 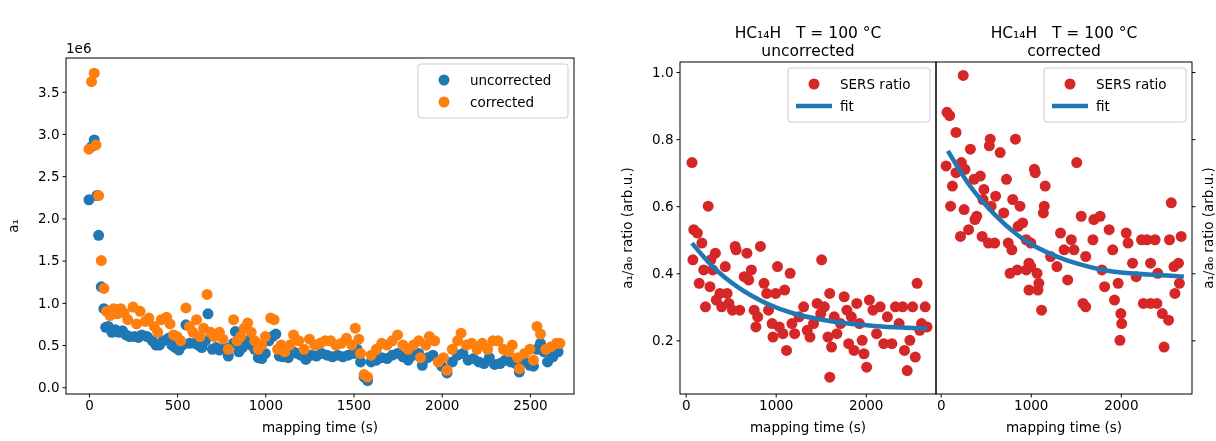 What do you see at coordinates (1064, 51) in the screenshot?
I see `chart-subtitle: corrected` at bounding box center [1064, 51].